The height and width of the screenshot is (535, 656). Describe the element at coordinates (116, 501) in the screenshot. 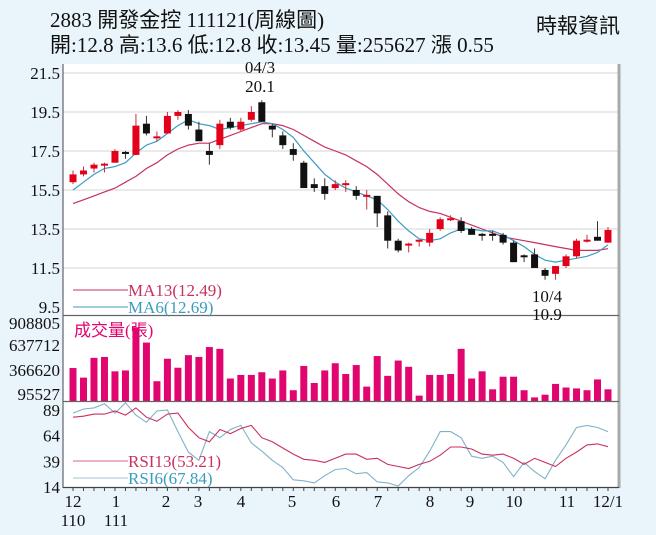

I see `x-label: 1` at that location.